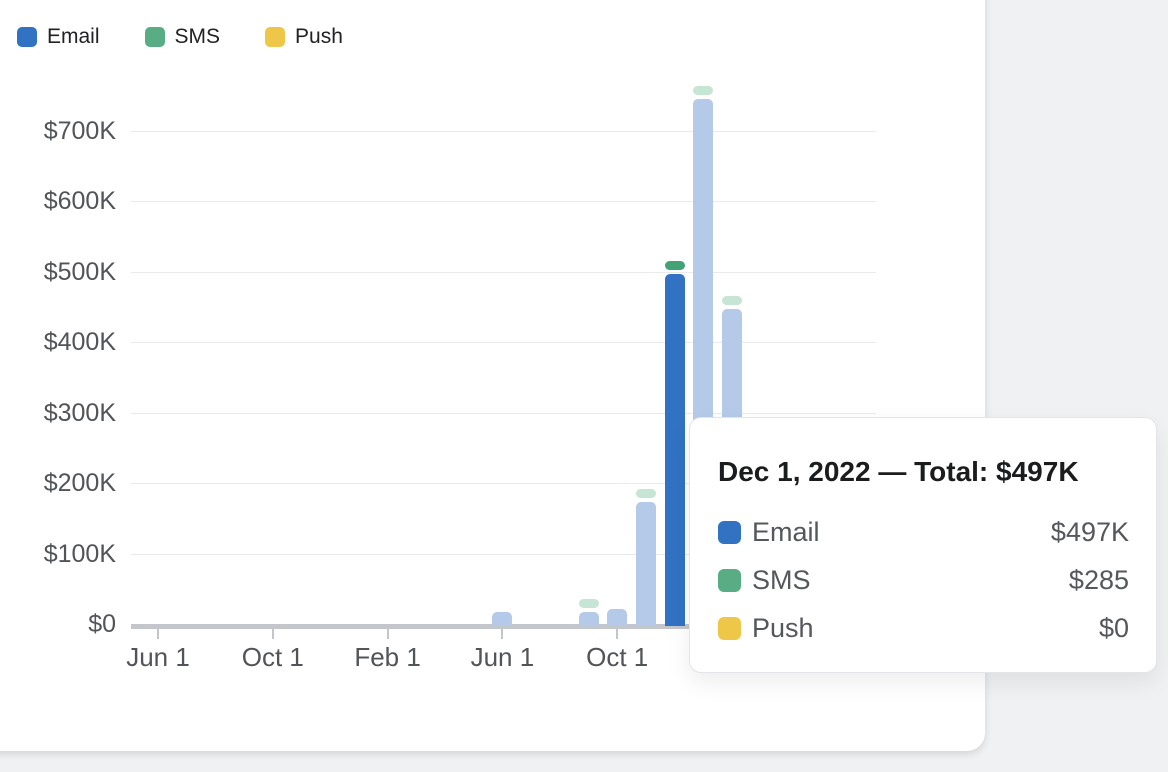 This screenshot has height=772, width=1168. I want to click on x-axis-baseline, so click(503, 626).